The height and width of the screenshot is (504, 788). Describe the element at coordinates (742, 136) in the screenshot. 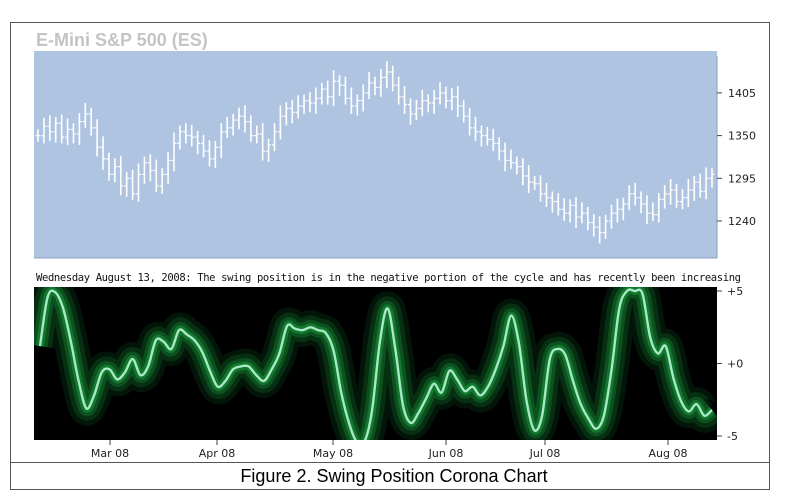

I see `price-tick-label: 1350` at that location.